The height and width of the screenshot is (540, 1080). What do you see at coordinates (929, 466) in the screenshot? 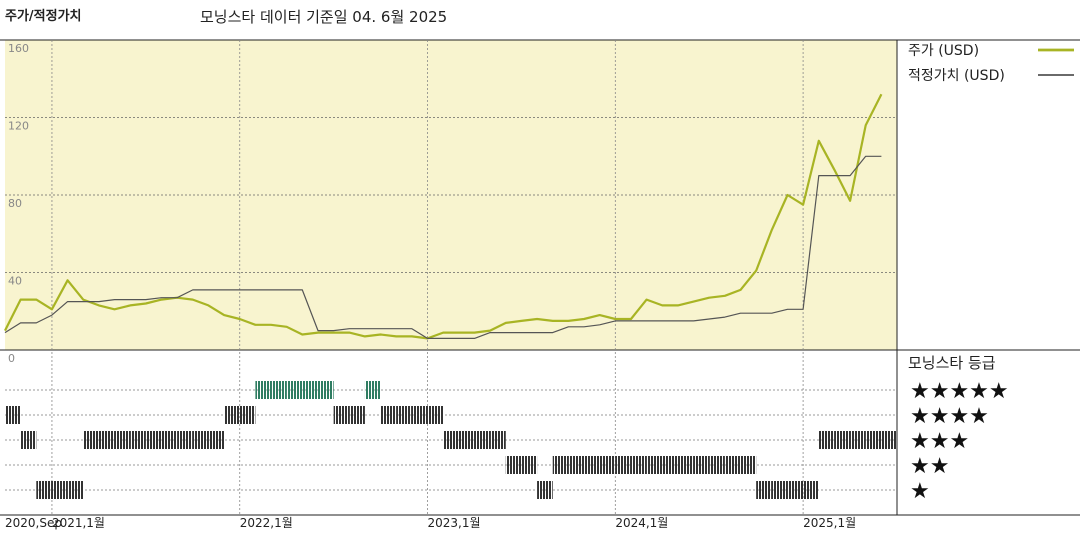
I see `rating-level-label: ★★` at bounding box center [929, 466].